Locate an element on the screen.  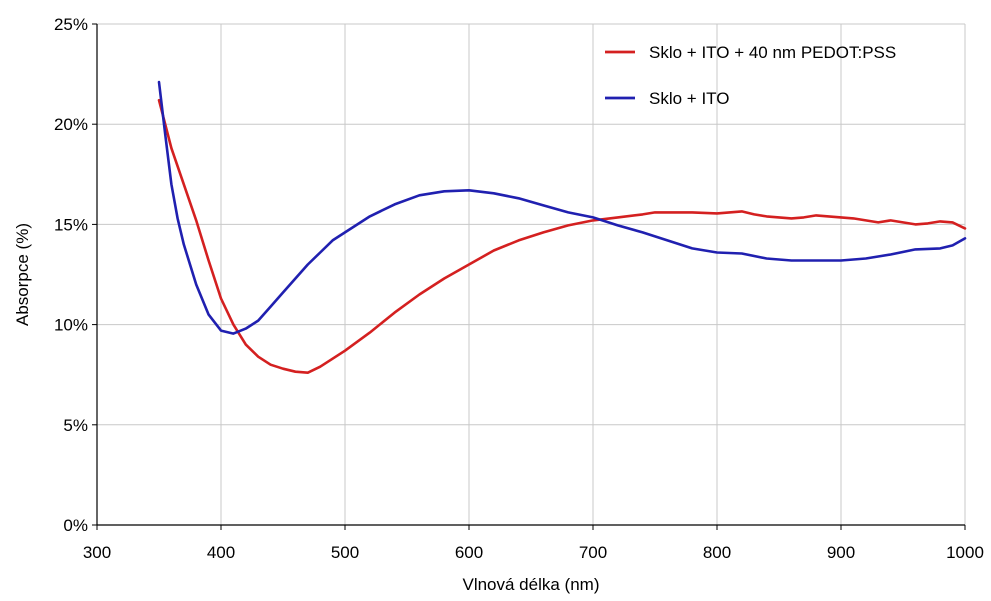
x-tick-label: 300 is located at coordinates (97, 552).